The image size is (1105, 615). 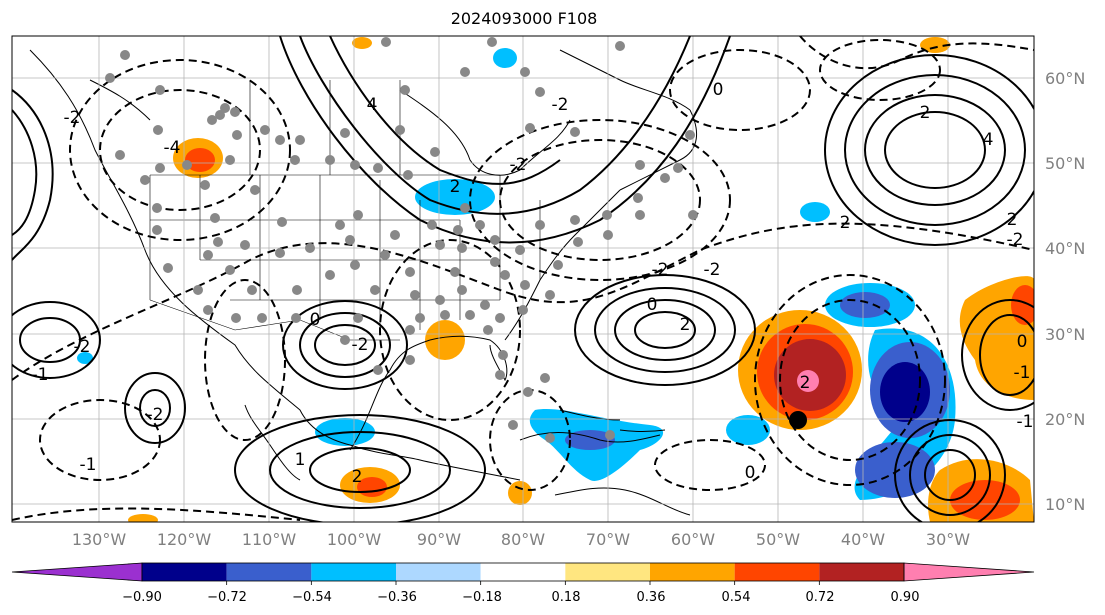 What do you see at coordinates (312, 597) in the screenshot?
I see `colorbar-tick-label: −0.54` at bounding box center [312, 597].